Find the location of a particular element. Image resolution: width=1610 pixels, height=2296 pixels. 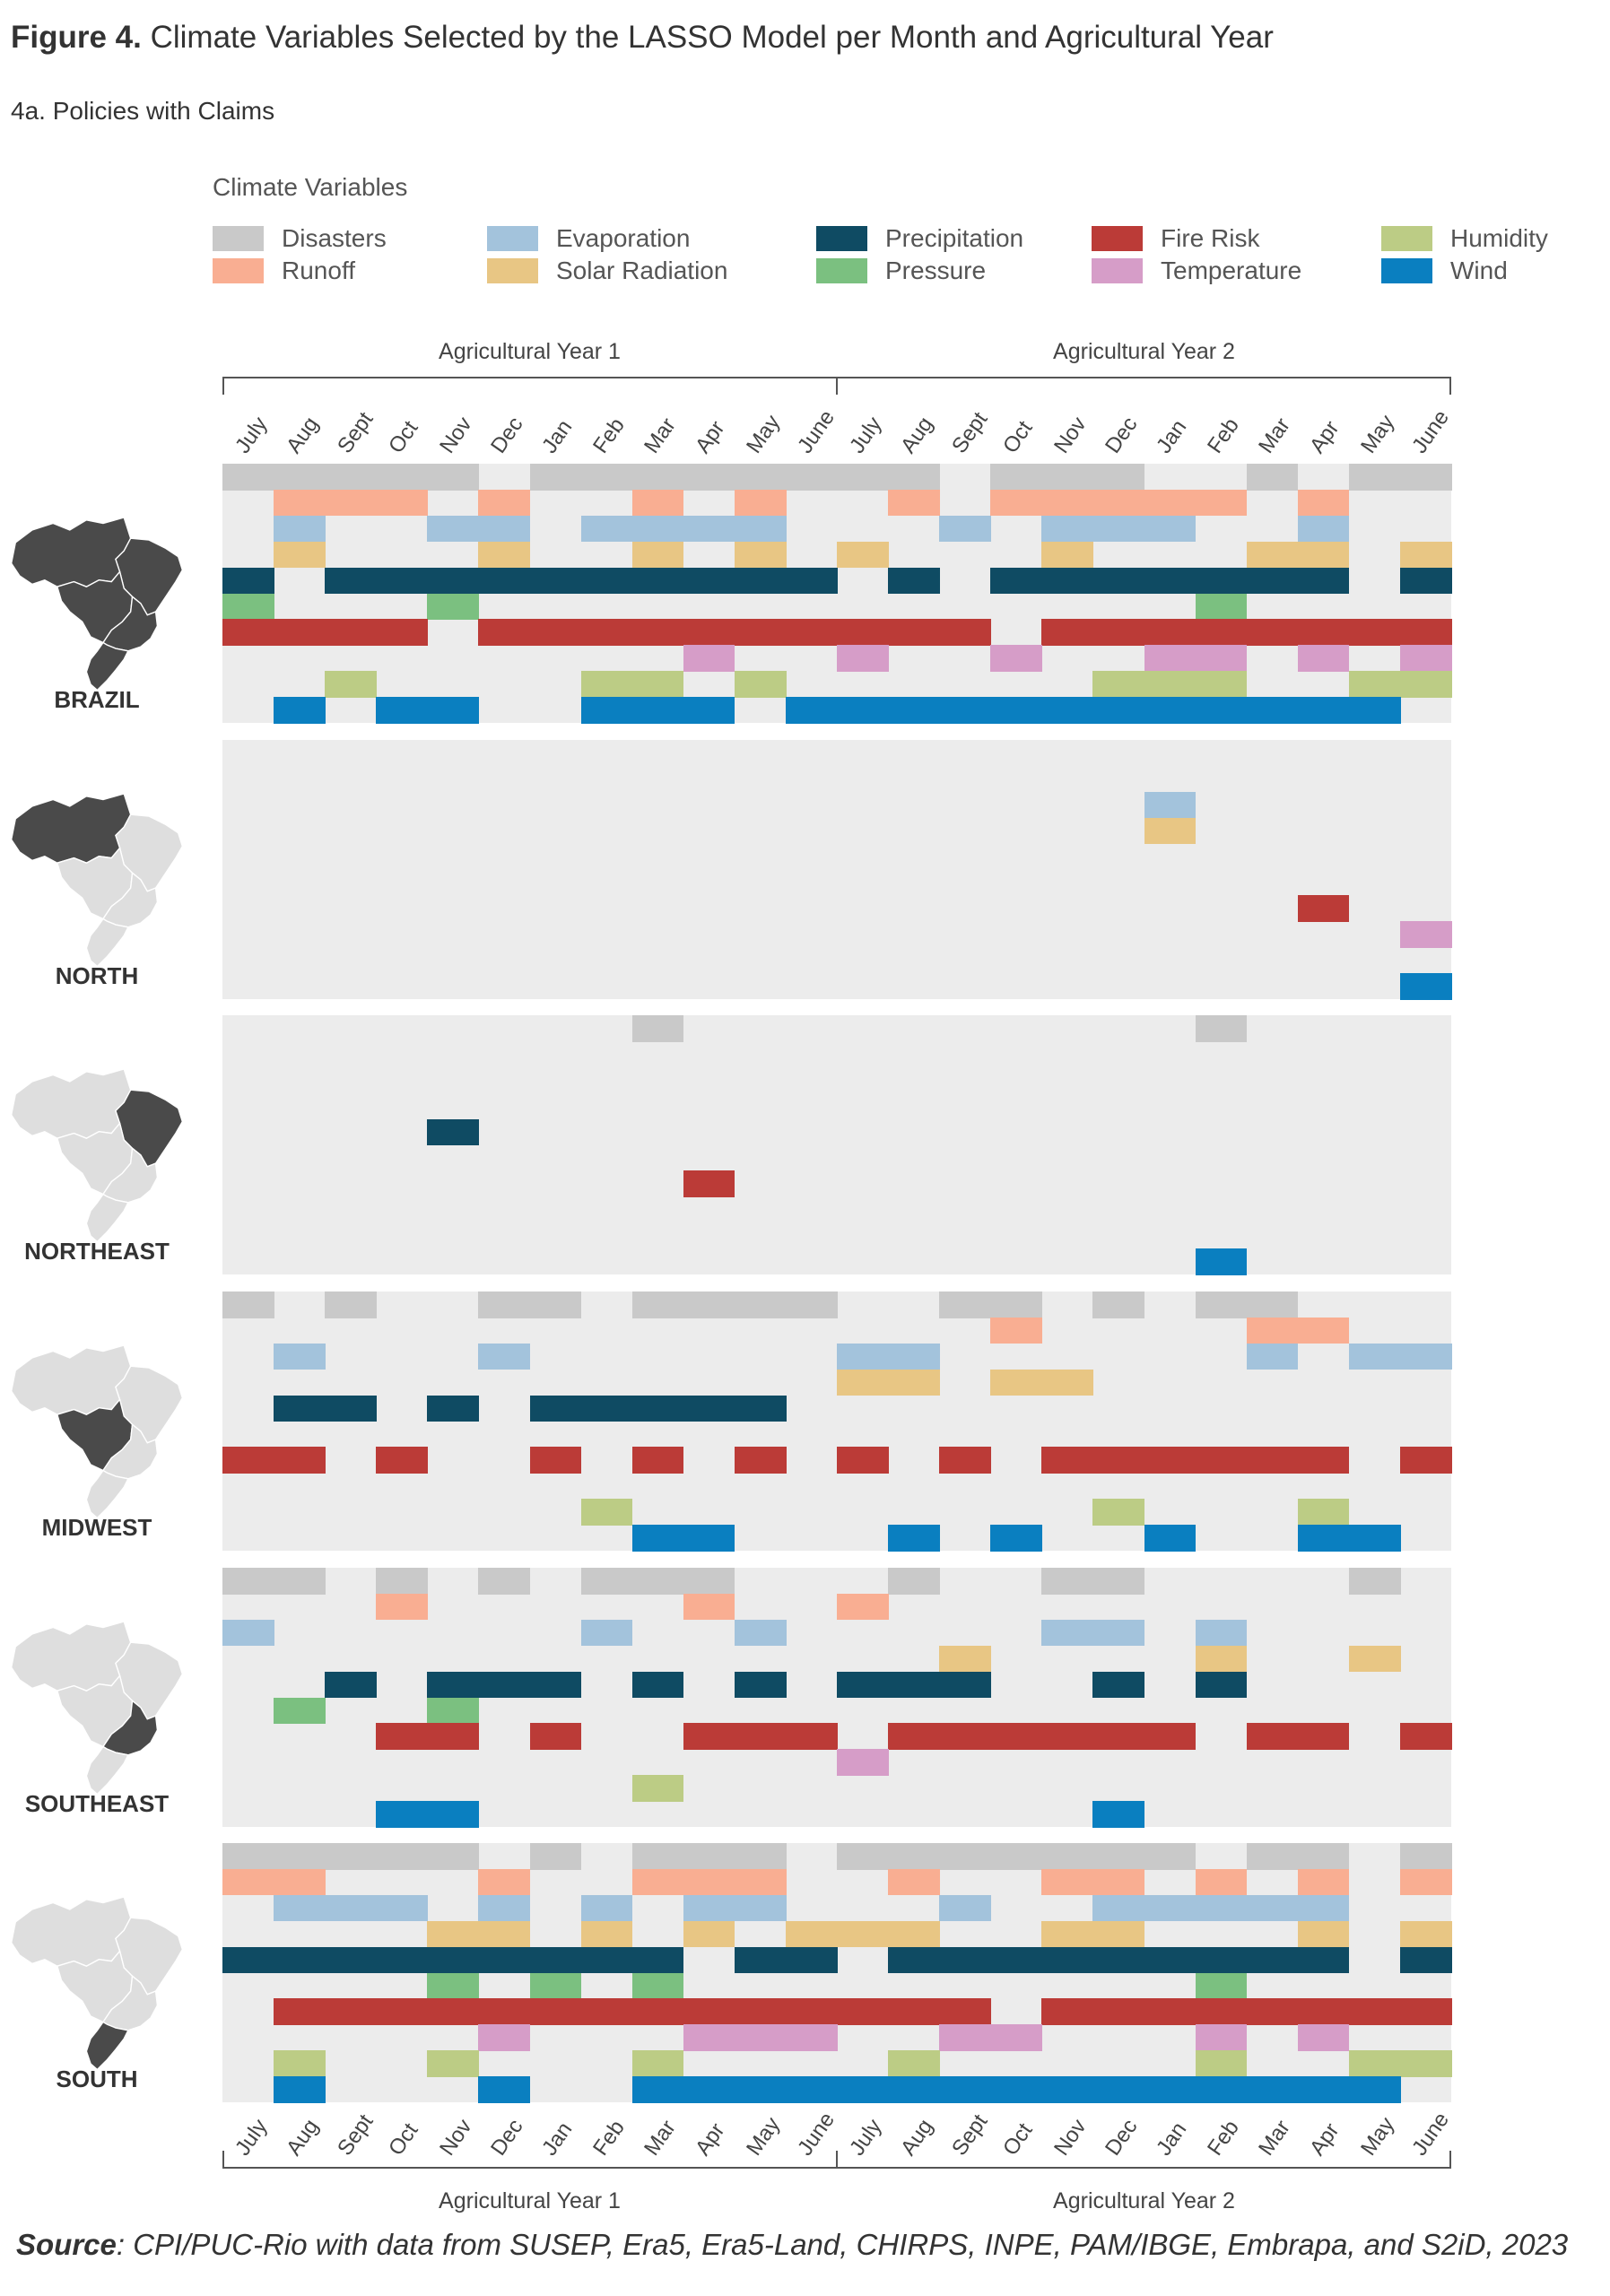

month-label-top-3: Oct is located at coordinates (403, 437).